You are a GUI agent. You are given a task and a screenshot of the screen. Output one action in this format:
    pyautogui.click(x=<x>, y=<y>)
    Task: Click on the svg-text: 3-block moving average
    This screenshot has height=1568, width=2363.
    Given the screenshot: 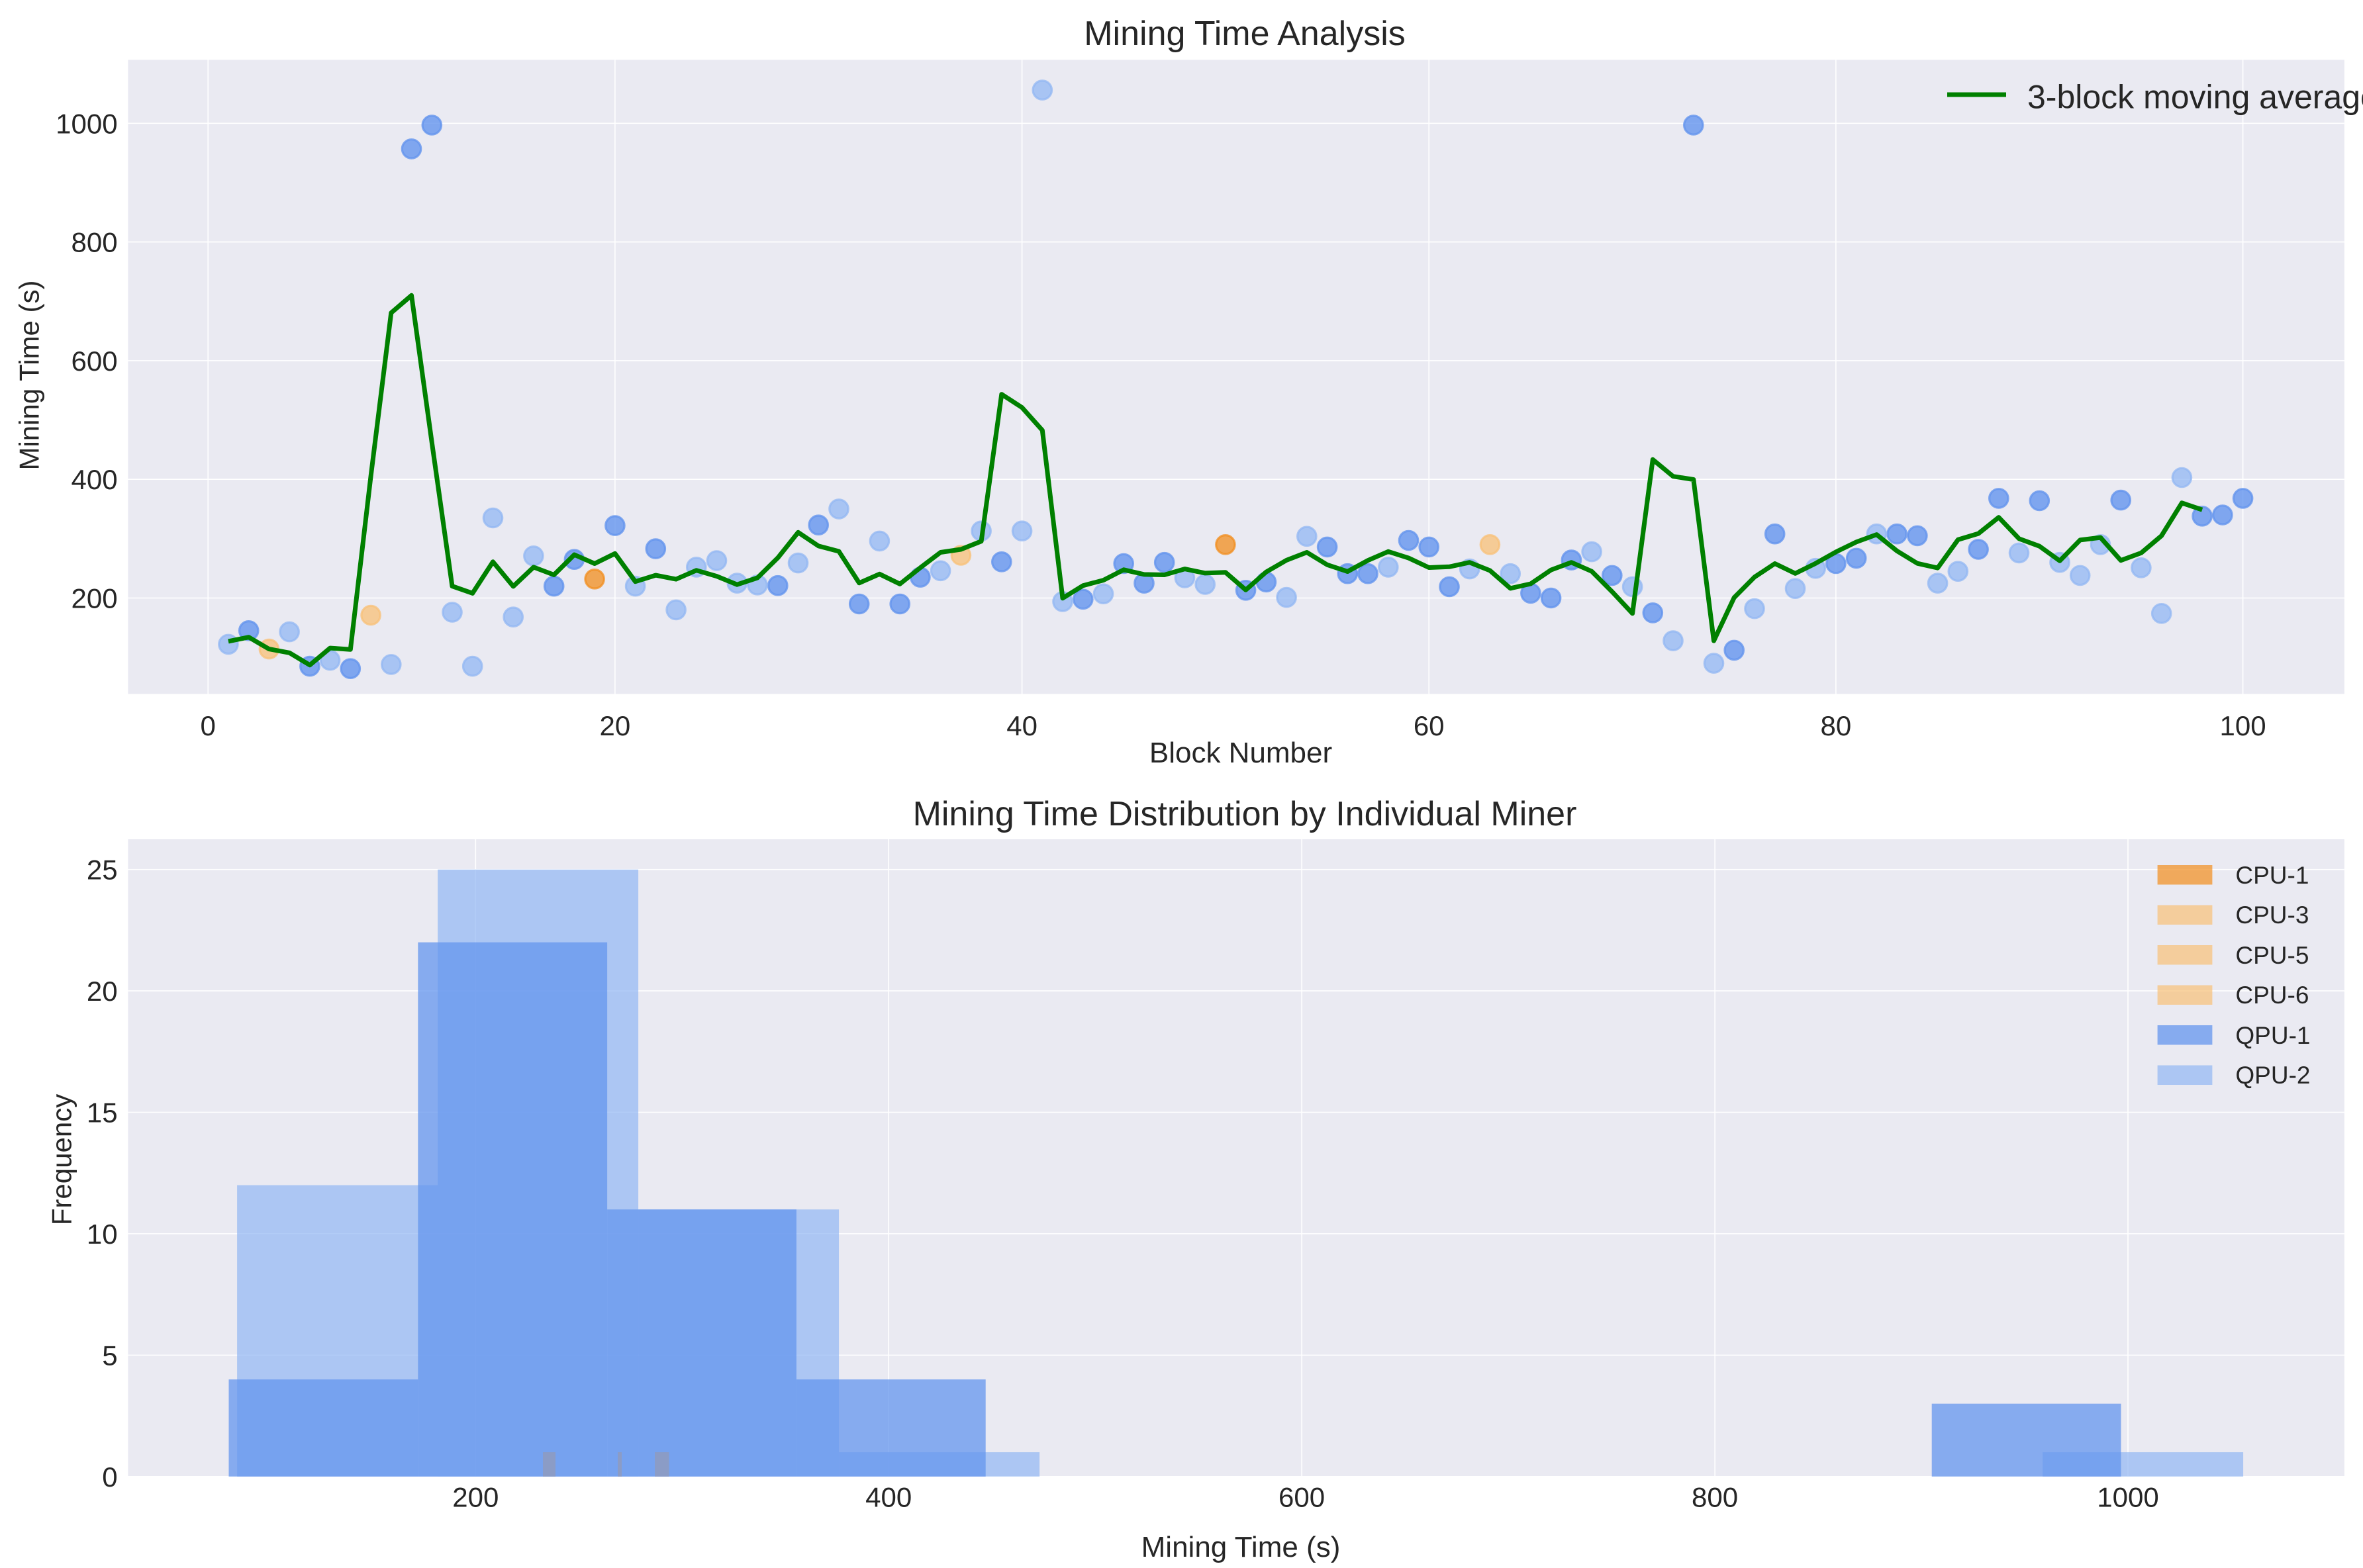 What is the action you would take?
    pyautogui.click(x=2195, y=97)
    